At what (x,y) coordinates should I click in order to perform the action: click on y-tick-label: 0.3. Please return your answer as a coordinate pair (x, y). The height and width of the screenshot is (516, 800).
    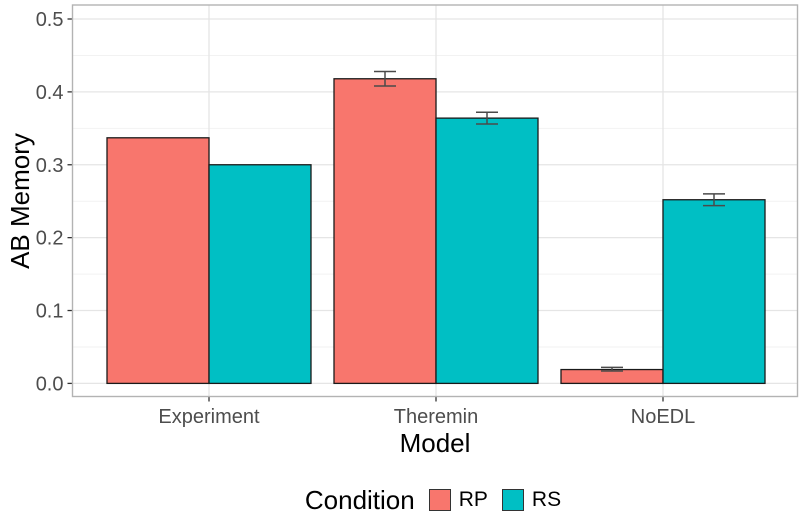
    Looking at the image, I should click on (50, 166).